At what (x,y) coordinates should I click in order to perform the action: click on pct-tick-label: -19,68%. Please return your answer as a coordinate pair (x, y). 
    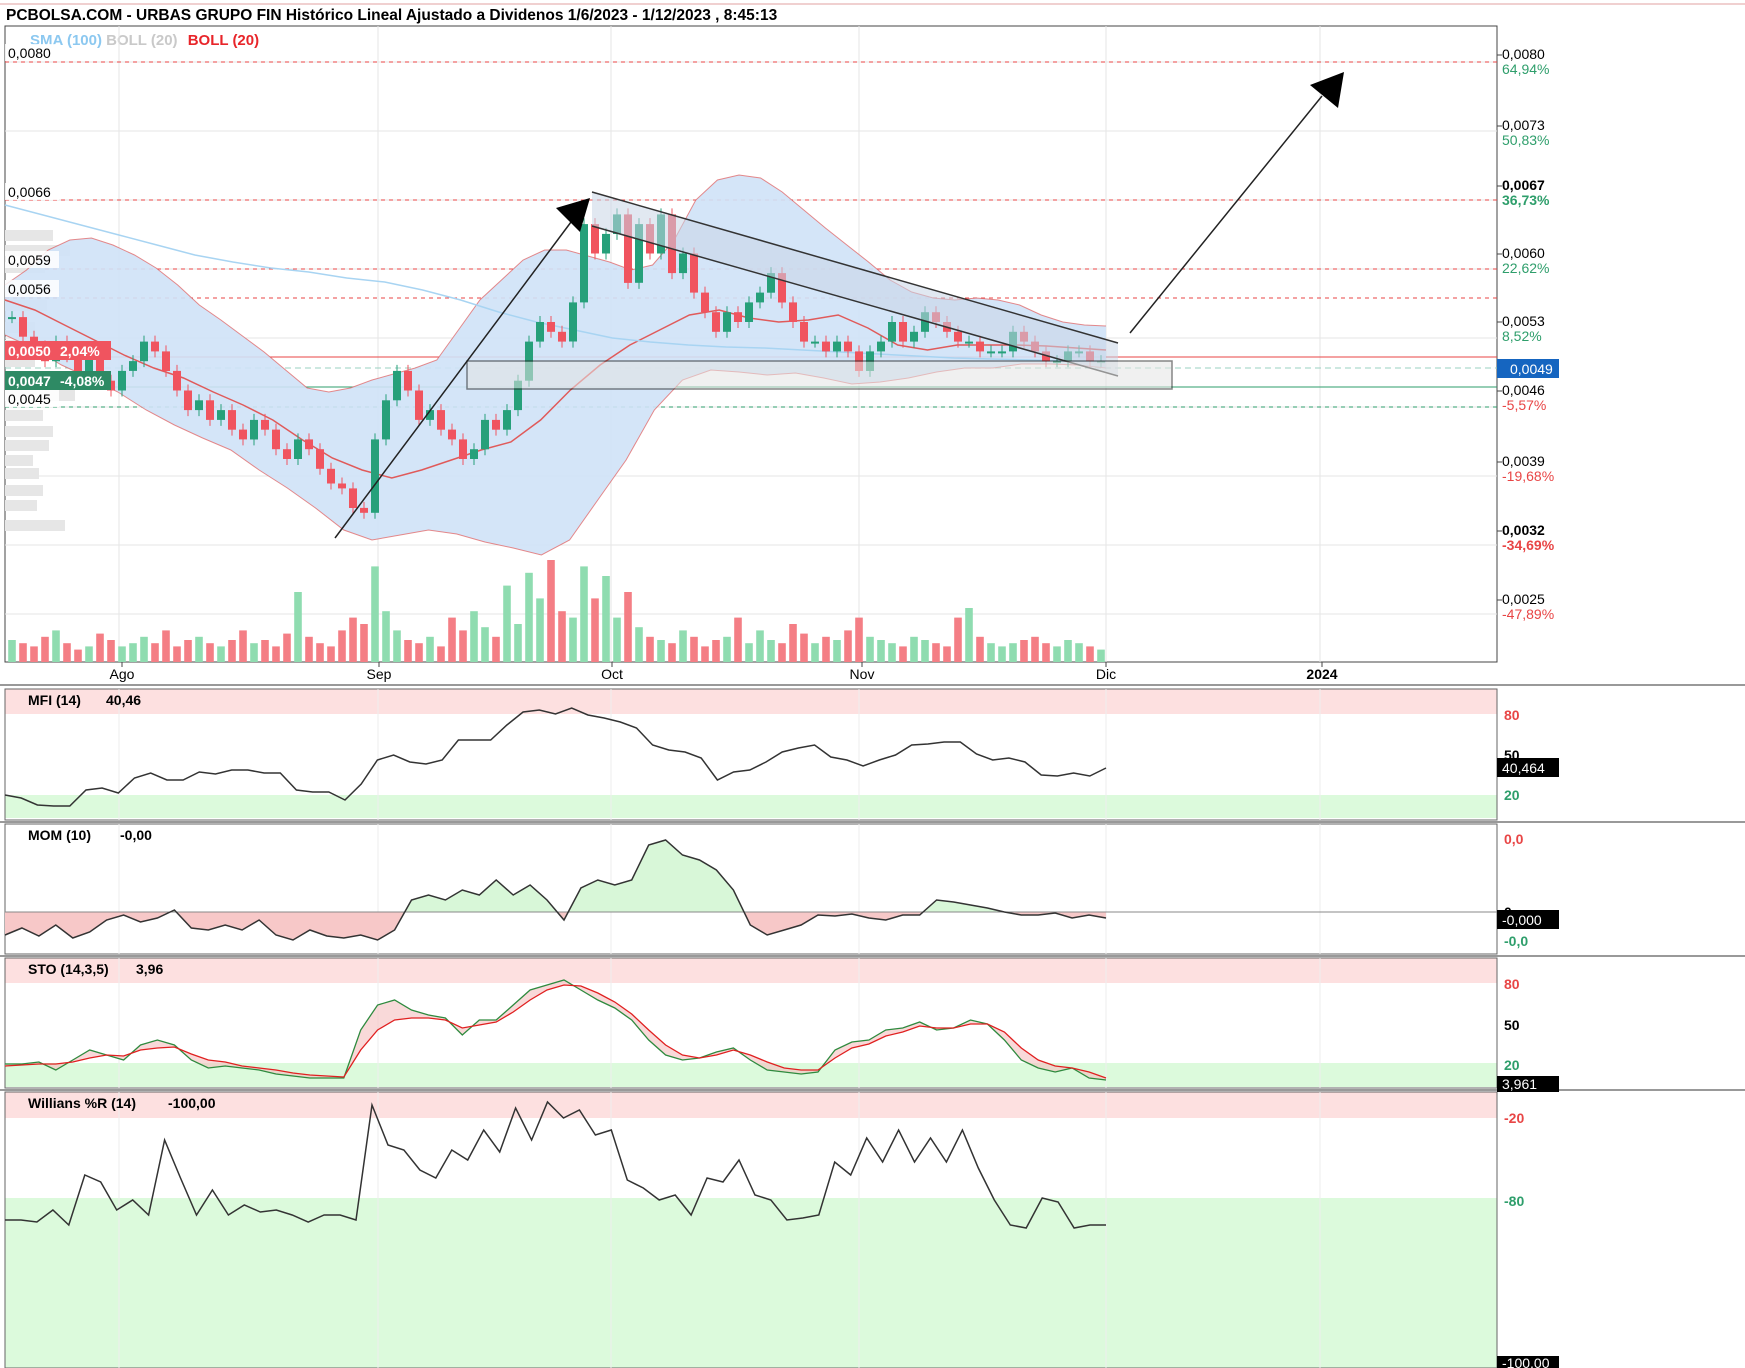
    Looking at the image, I should click on (1528, 476).